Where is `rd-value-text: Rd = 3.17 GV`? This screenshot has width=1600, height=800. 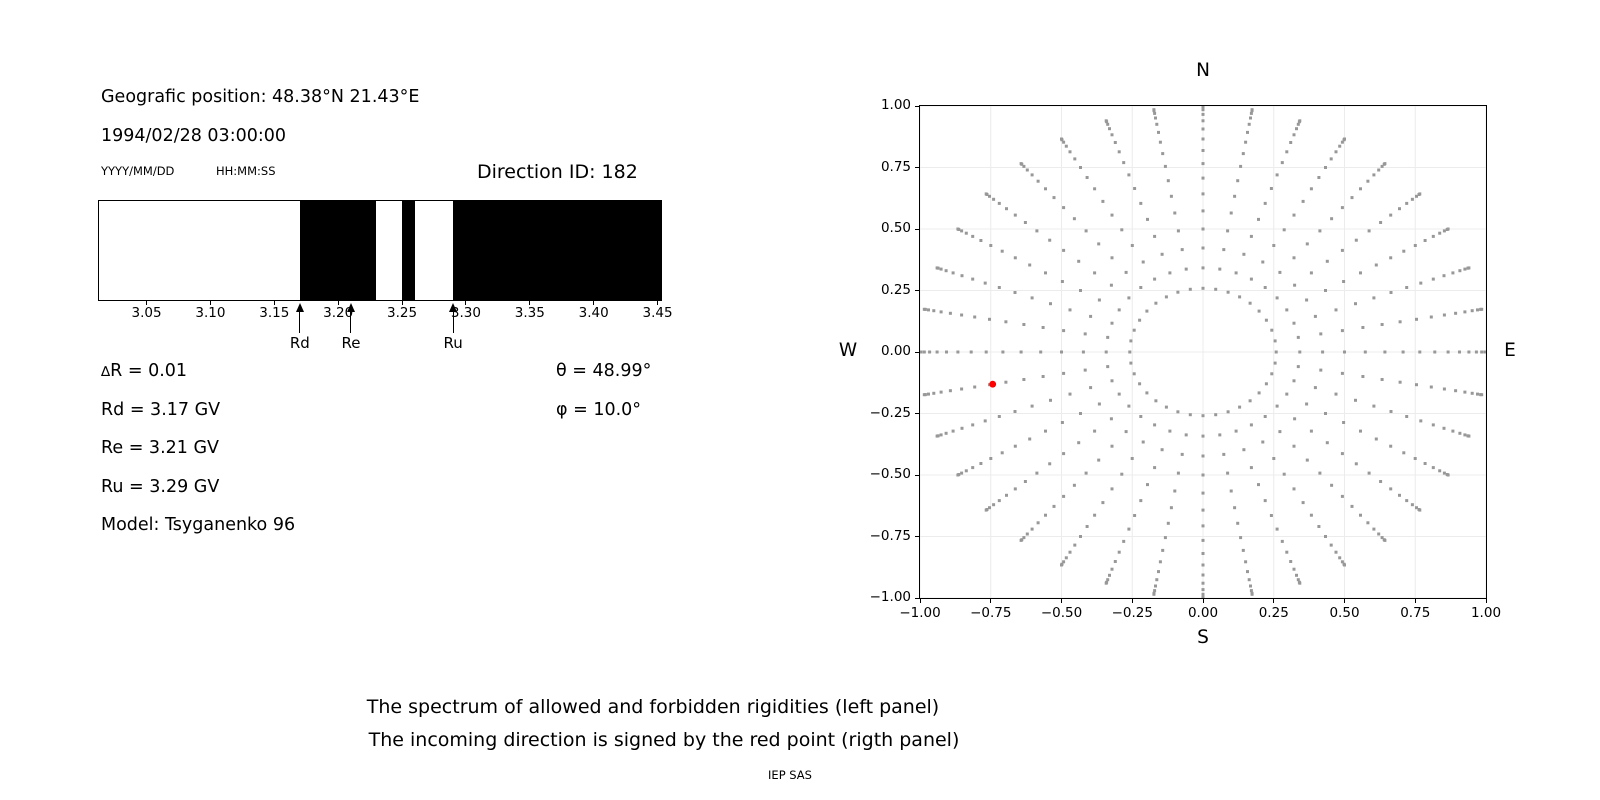 rd-value-text: Rd = 3.17 GV is located at coordinates (161, 409).